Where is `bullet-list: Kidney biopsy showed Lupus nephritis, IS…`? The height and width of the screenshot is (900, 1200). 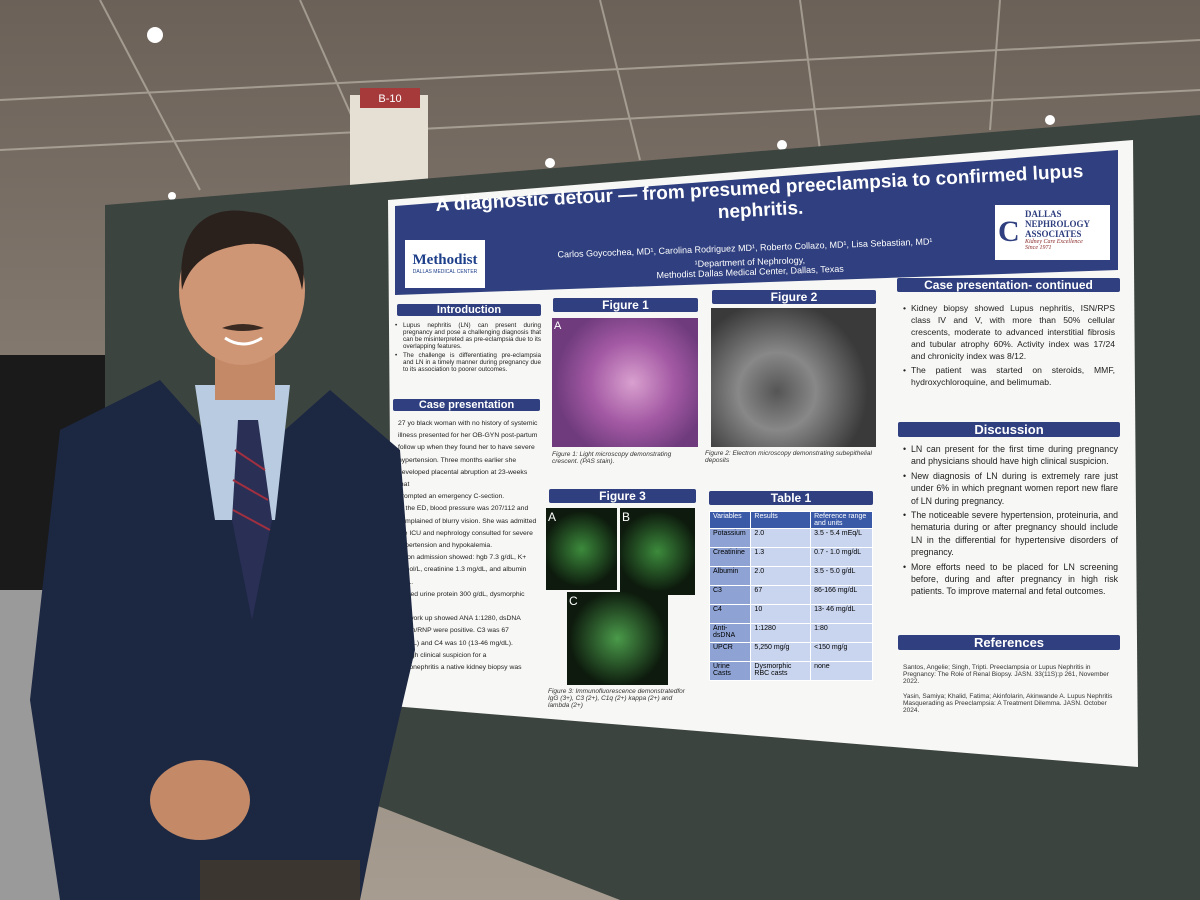
bullet-list: Kidney biopsy showed Lupus nephritis, IS… is located at coordinates (1009, 346).